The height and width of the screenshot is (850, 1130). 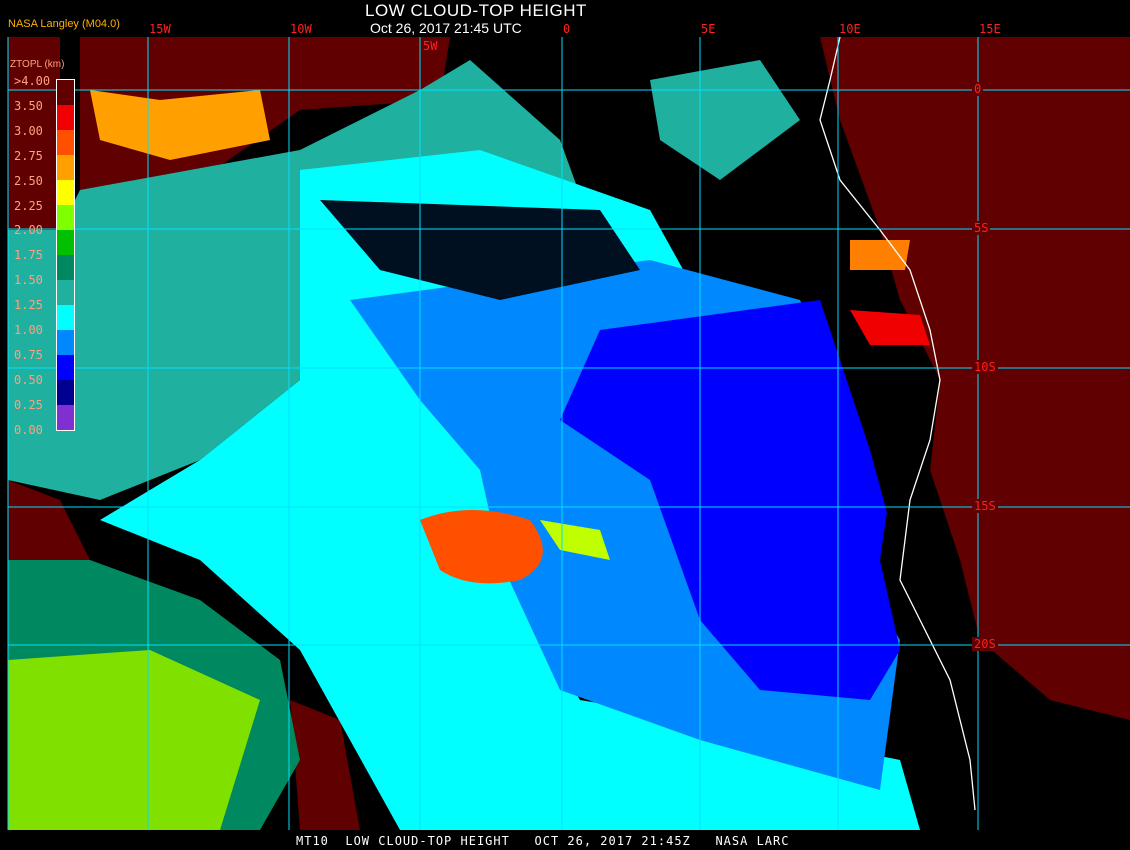 I want to click on cloud-lime-sw, so click(x=134, y=740).